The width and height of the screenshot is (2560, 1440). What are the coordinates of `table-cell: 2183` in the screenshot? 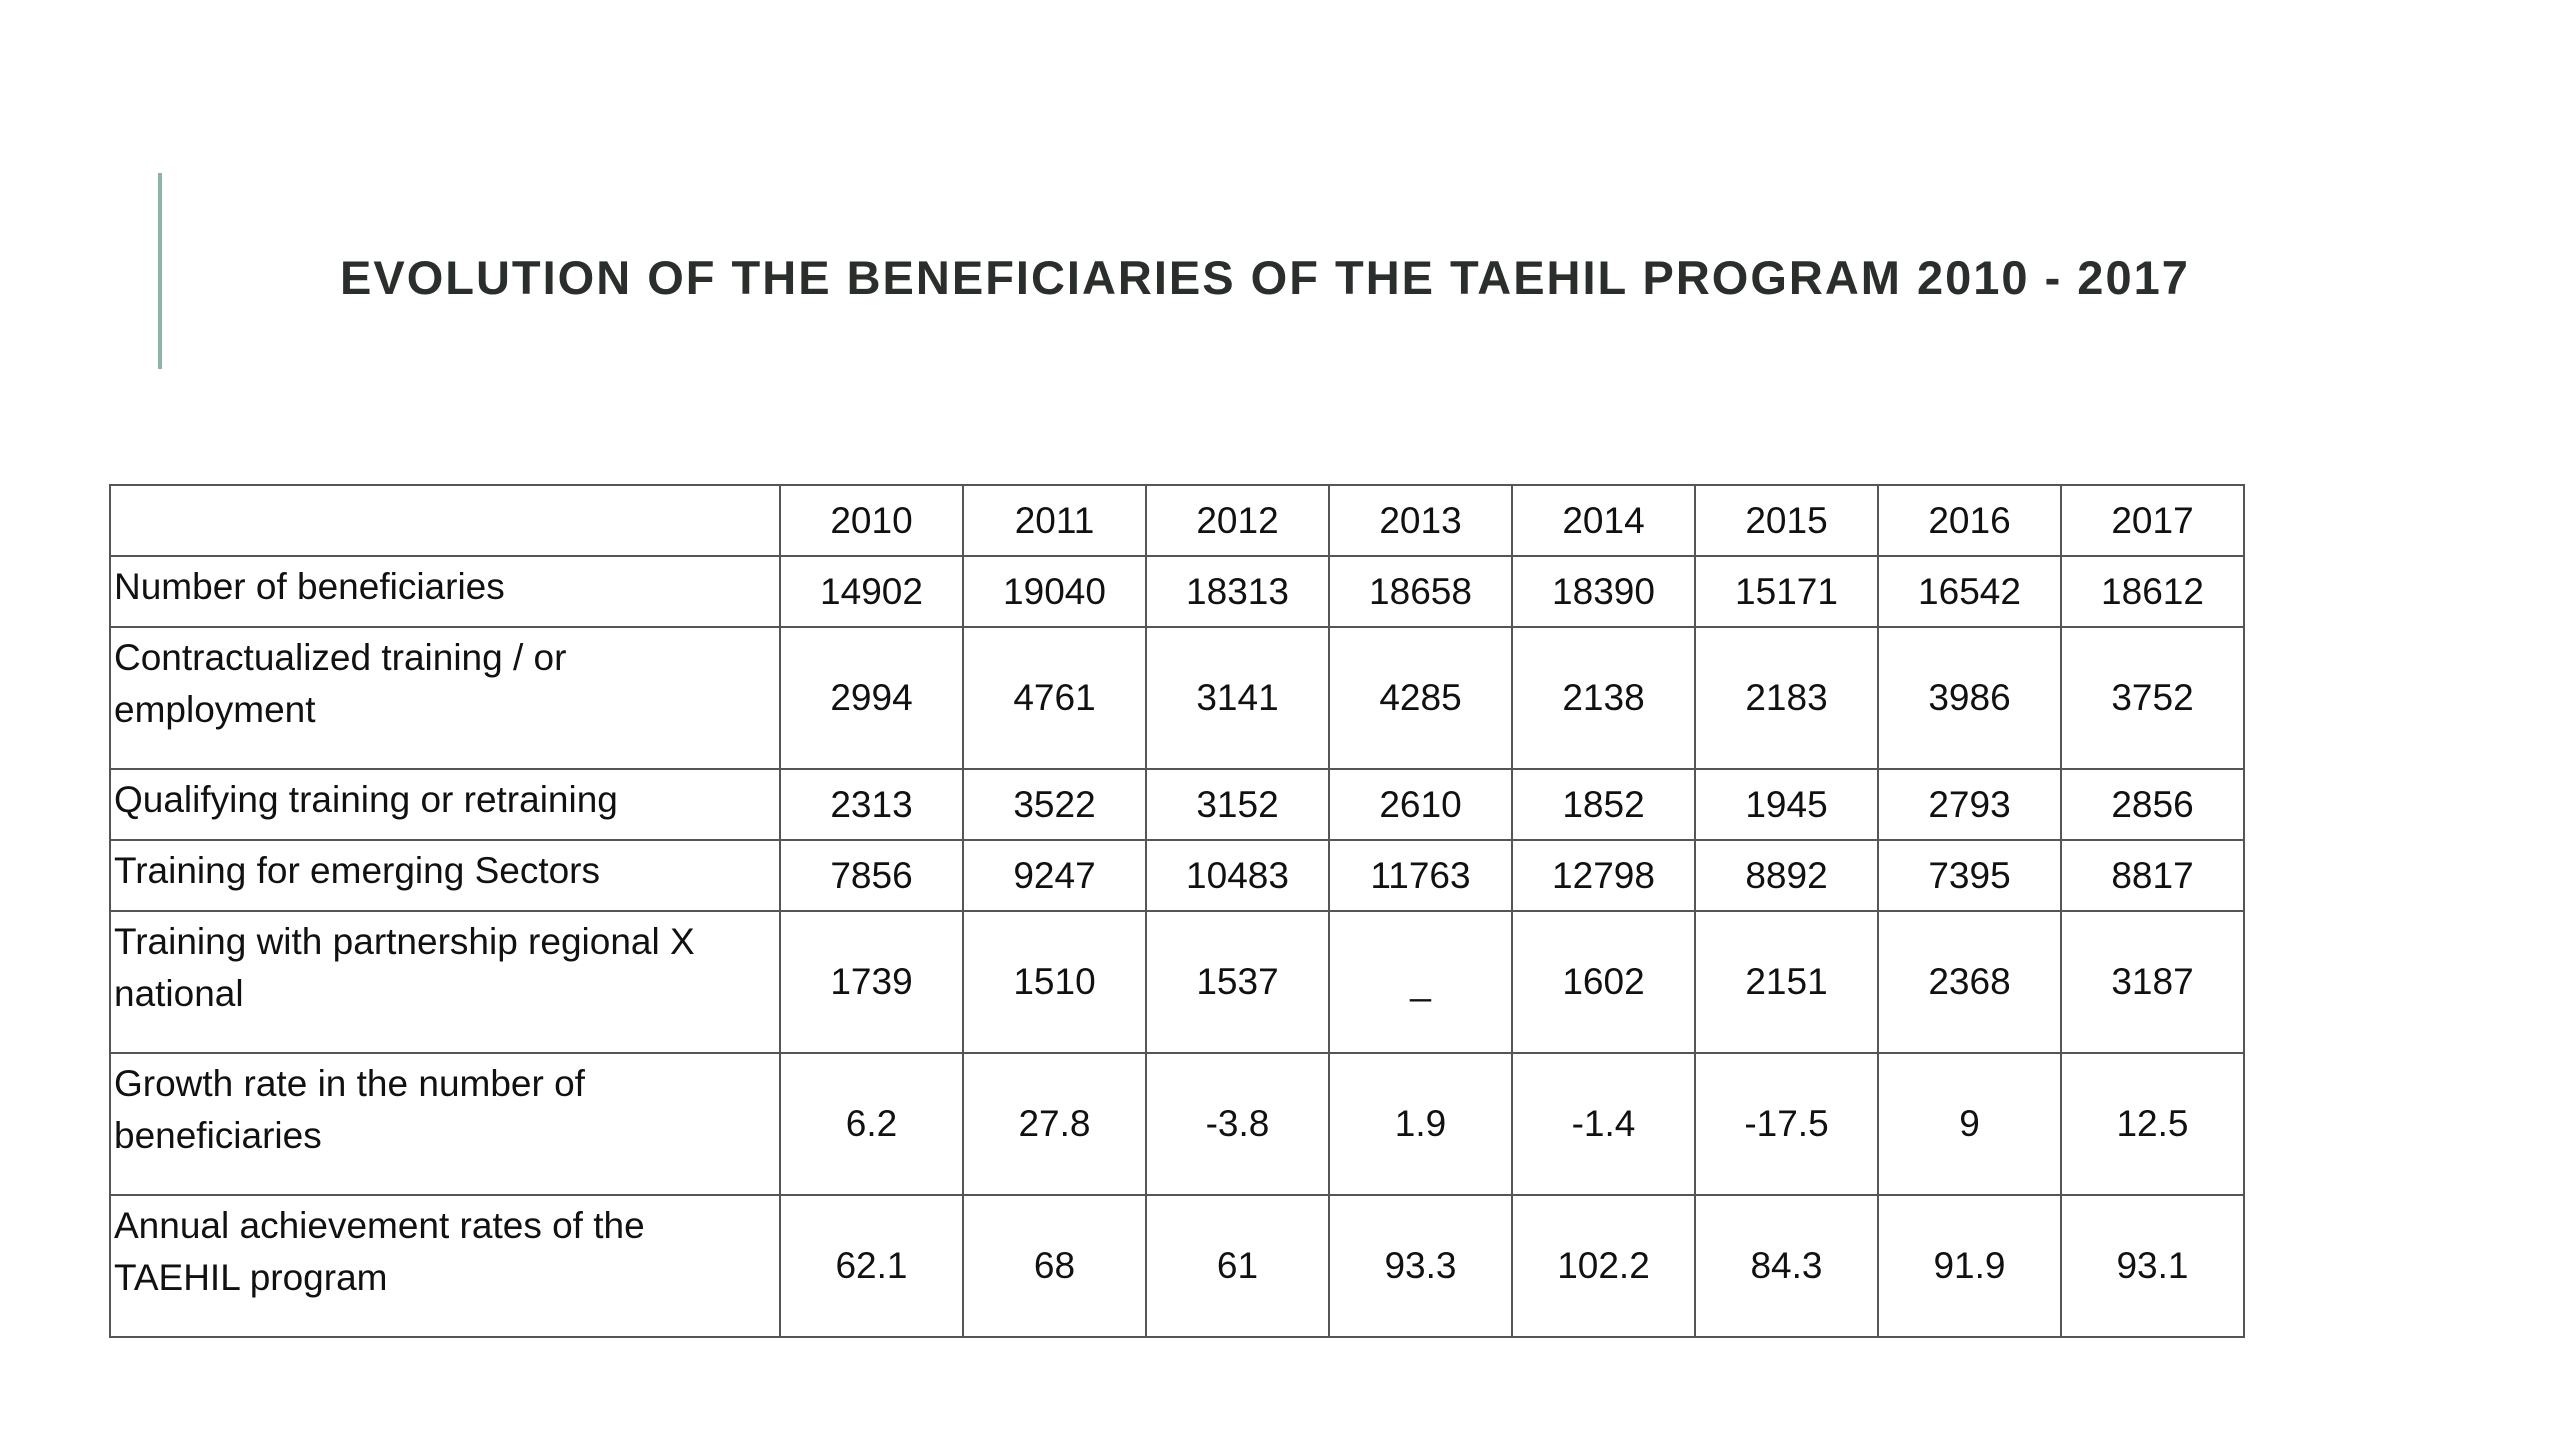 It's located at (1786, 698).